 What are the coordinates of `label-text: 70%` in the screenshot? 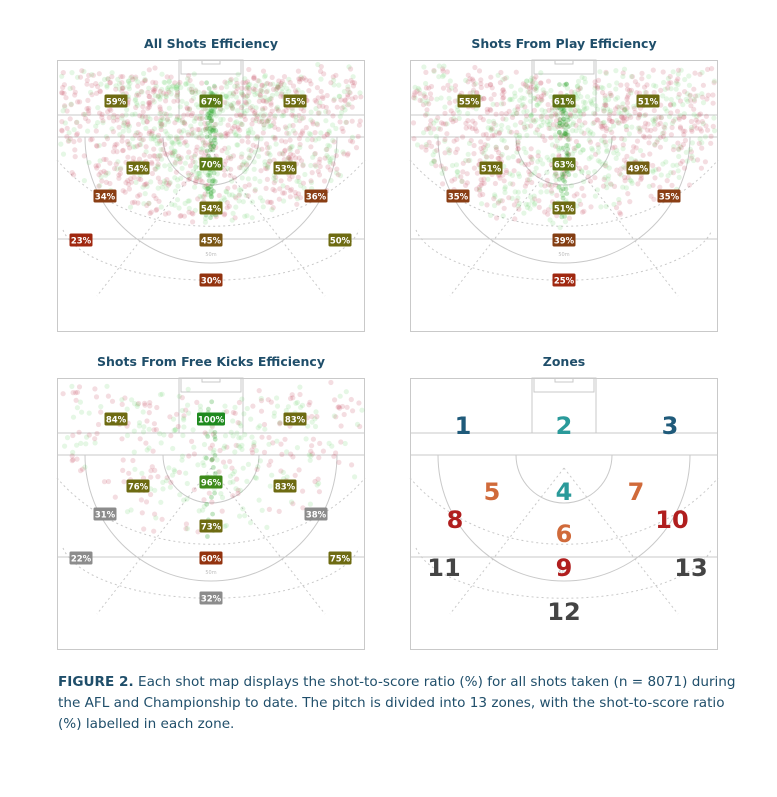 It's located at (211, 165).